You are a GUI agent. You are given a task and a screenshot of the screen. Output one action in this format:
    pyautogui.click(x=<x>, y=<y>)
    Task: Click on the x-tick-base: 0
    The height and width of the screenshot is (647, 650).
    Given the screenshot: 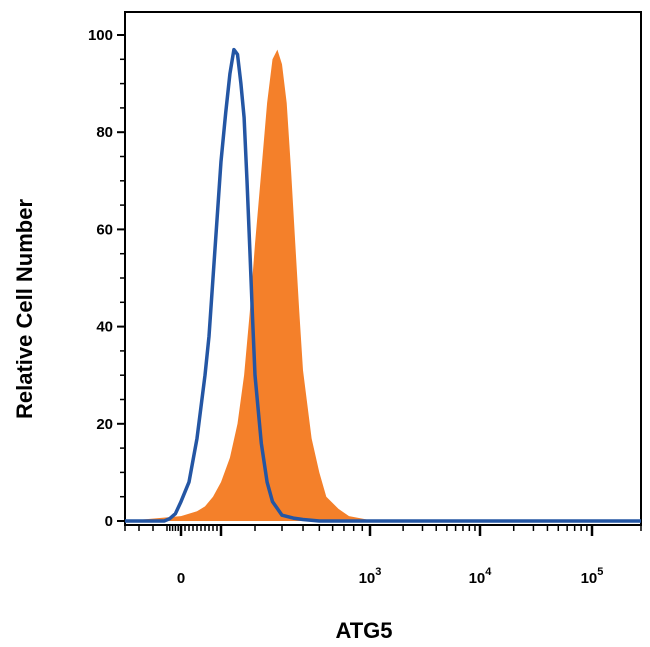 What is the action you would take?
    pyautogui.click(x=181, y=578)
    